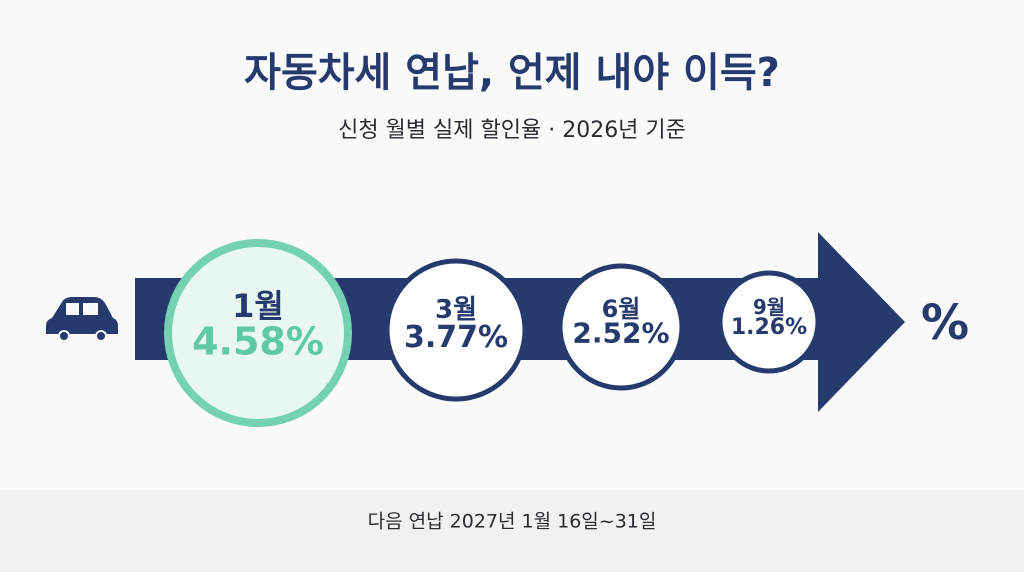  I want to click on step-month: 6월, so click(621, 309).